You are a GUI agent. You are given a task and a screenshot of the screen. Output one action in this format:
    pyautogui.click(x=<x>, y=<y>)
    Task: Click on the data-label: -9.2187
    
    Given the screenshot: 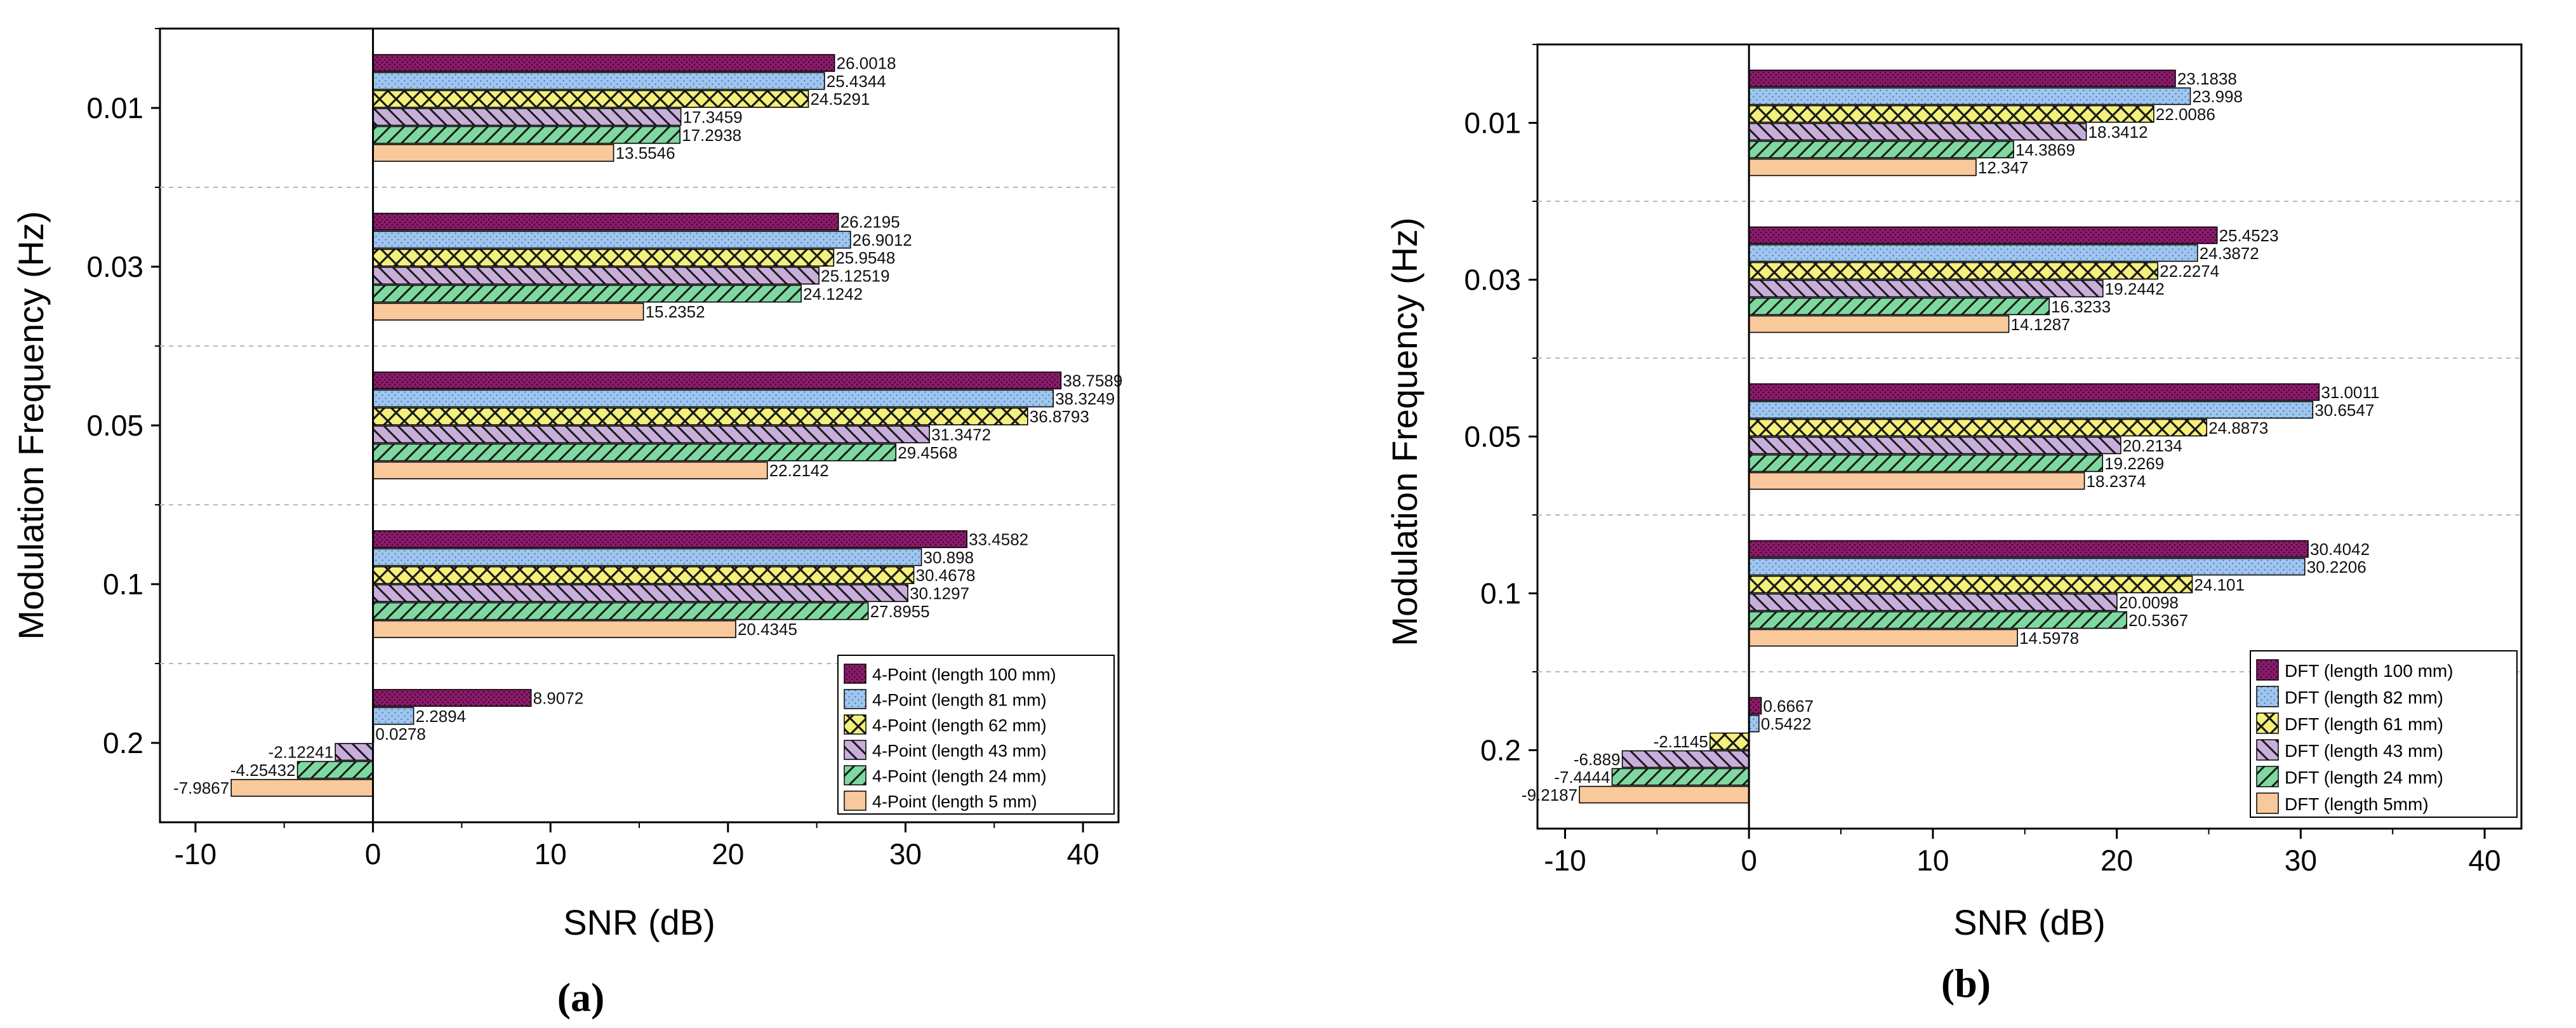 What is the action you would take?
    pyautogui.click(x=1549, y=794)
    